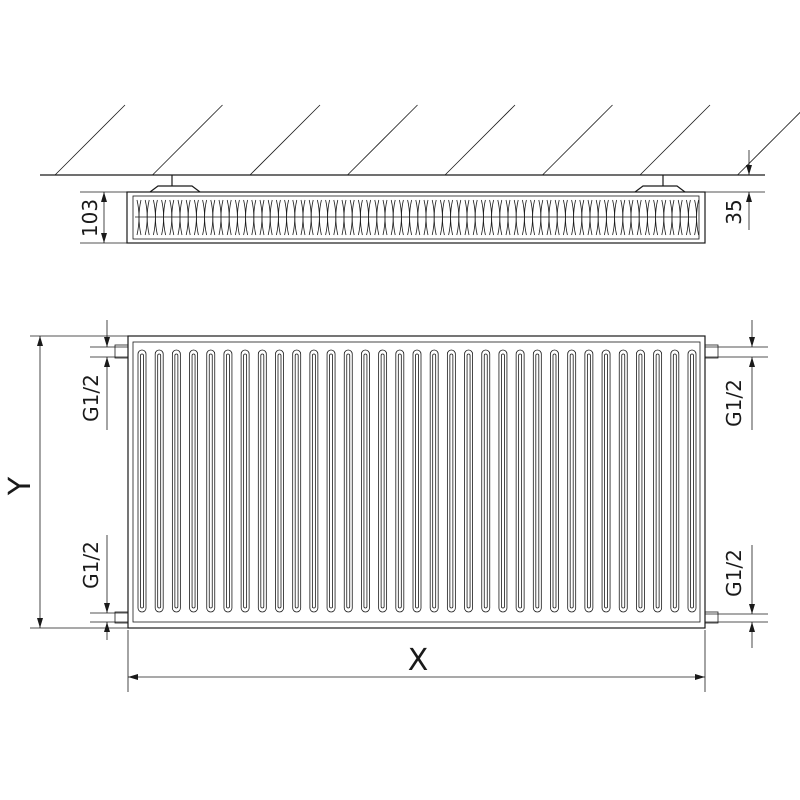 The image size is (800, 800). I want to click on pipe-stub-bottom-right, so click(711, 617).